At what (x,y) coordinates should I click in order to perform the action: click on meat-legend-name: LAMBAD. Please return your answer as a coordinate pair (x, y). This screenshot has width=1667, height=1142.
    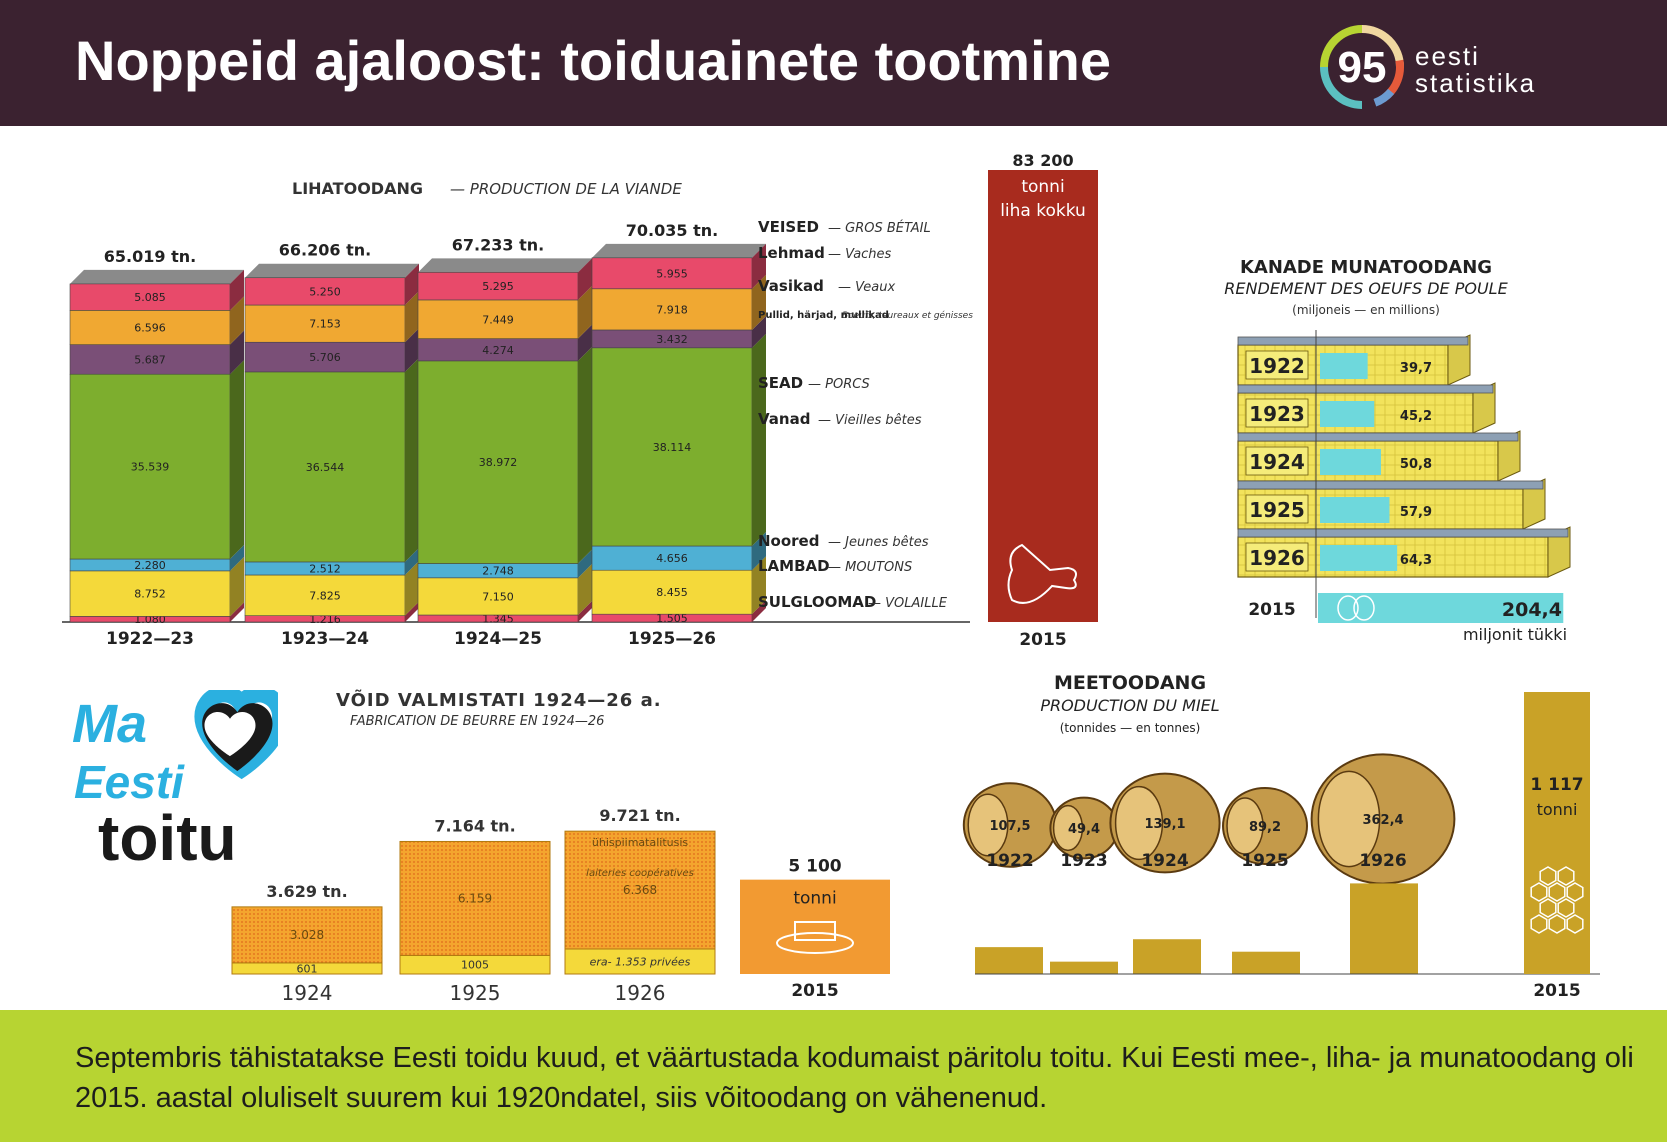
    Looking at the image, I should click on (794, 566).